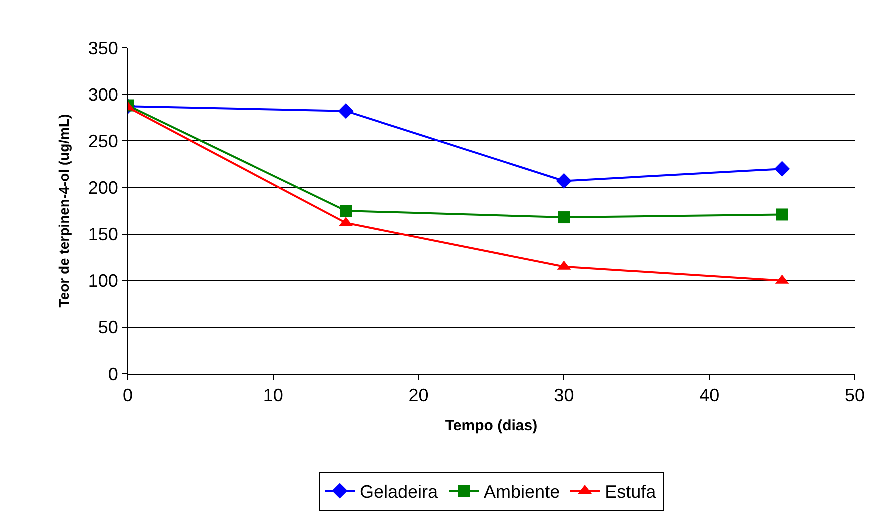  Describe the element at coordinates (64, 211) in the screenshot. I see `y-axis-title: Teor de terpinen-4-ol (ug/mL)` at that location.